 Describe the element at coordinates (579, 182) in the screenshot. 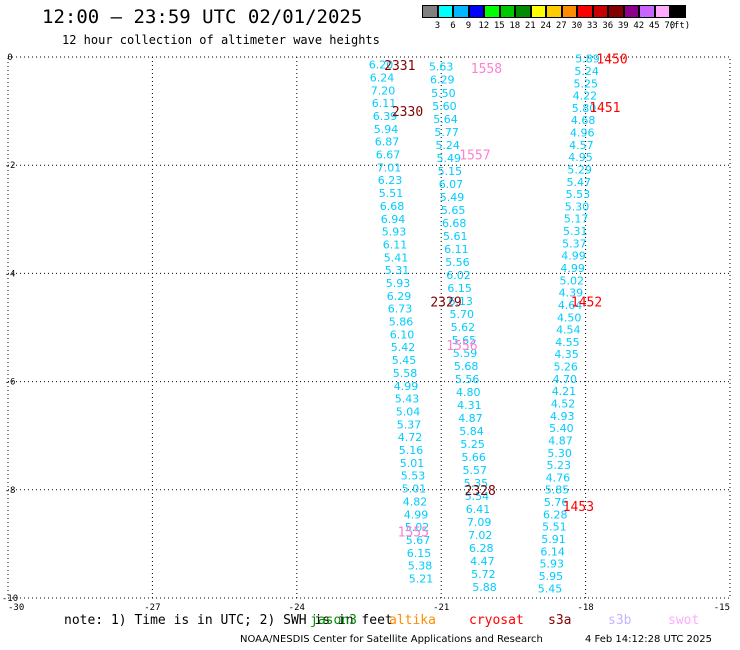

I see `wave-height-value: 5.47` at that location.